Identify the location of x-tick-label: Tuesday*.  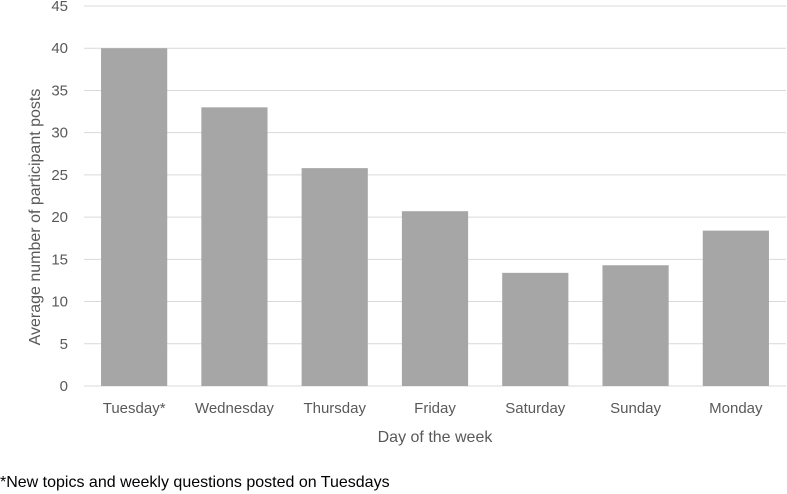
(134, 408).